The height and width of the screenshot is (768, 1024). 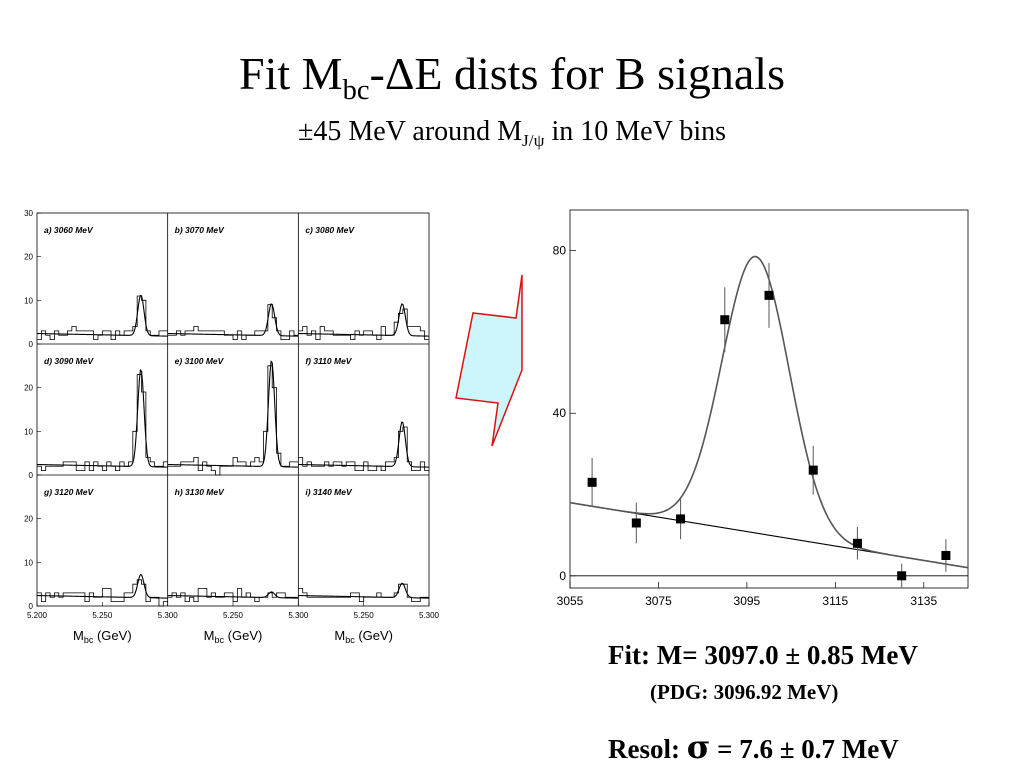 I want to click on panel-label: b) 3070 MeV, so click(x=200, y=230).